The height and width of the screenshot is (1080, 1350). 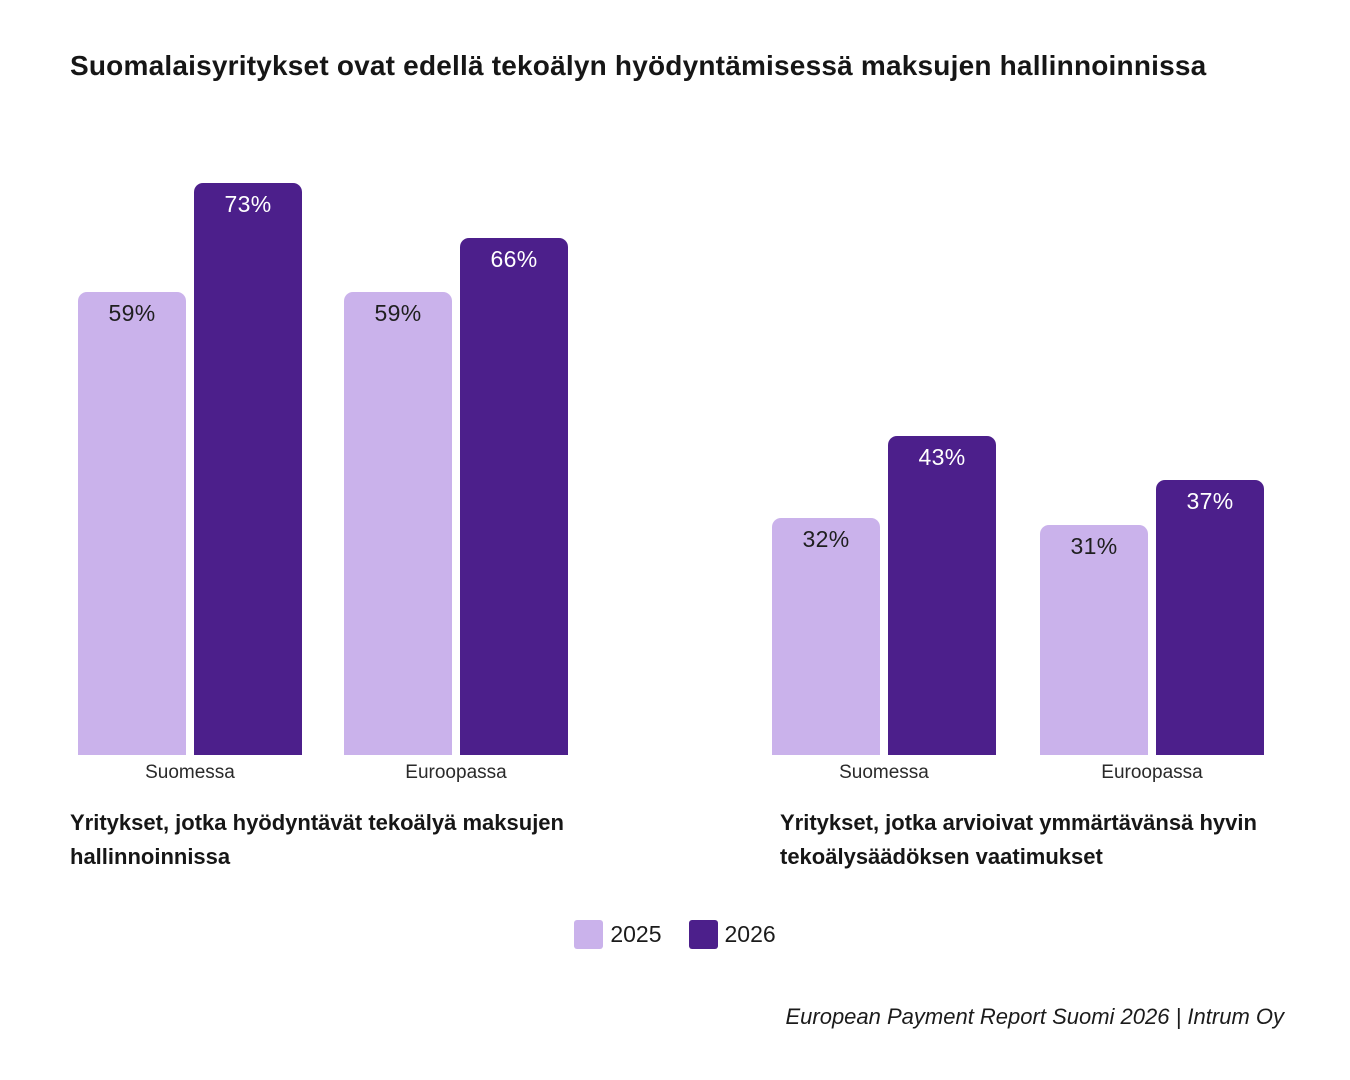 What do you see at coordinates (636, 934) in the screenshot?
I see `legend-label-2025: 2025` at bounding box center [636, 934].